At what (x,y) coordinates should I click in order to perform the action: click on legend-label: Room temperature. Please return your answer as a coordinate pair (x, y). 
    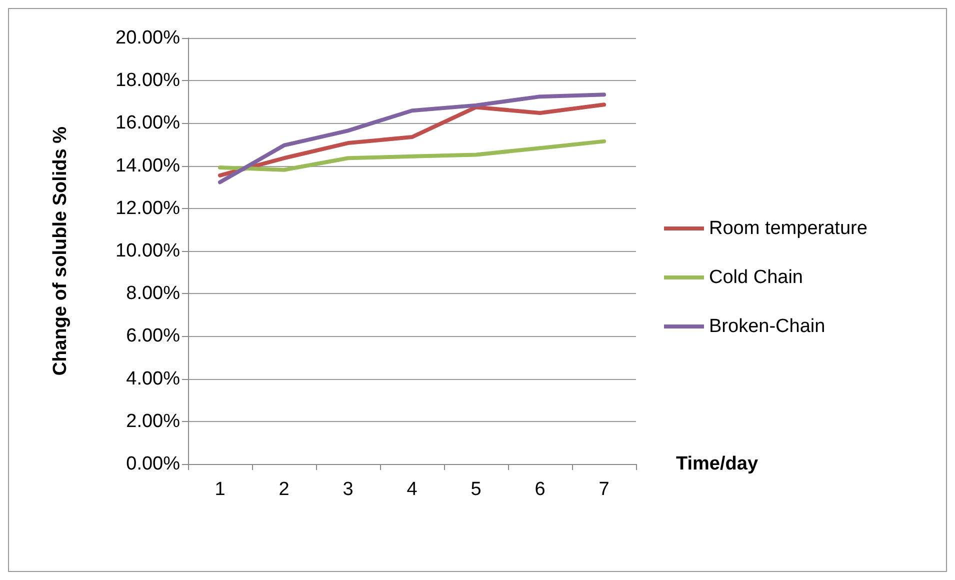
    Looking at the image, I should click on (788, 228).